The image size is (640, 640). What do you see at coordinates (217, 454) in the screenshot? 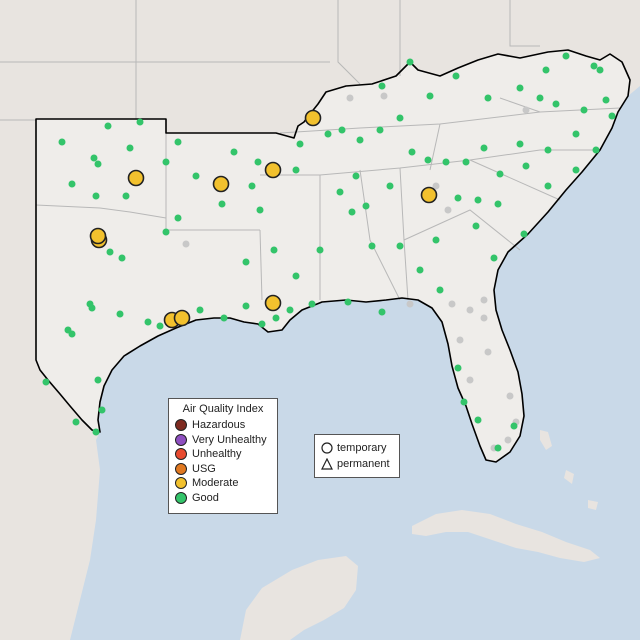
I see `legend-label: Unhealthy` at bounding box center [217, 454].